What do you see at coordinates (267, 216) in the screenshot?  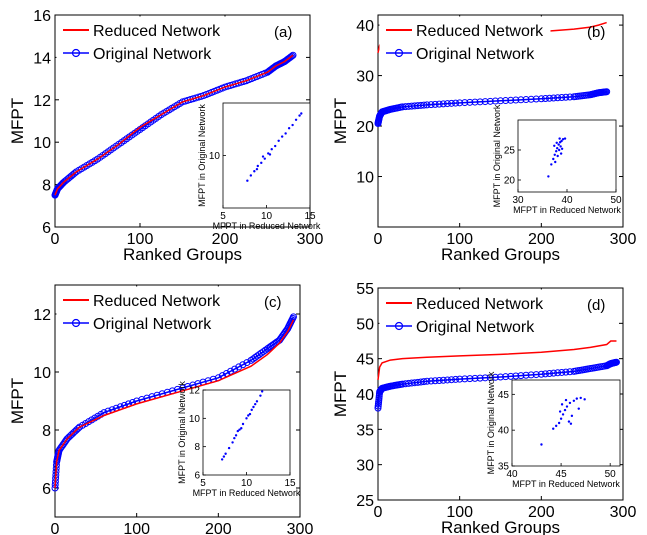 I see `inset-x-tick-label: 10` at bounding box center [267, 216].